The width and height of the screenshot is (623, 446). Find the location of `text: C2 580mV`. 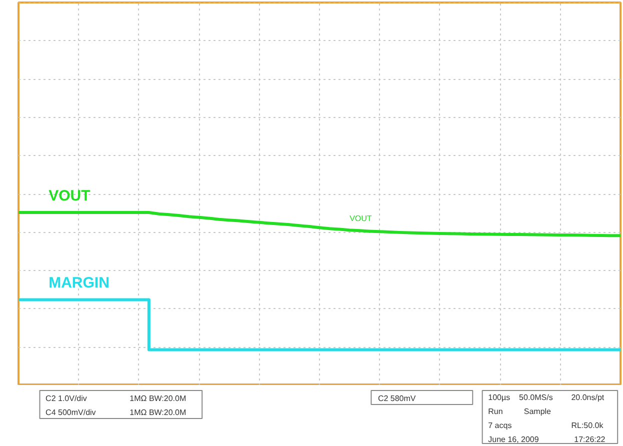

text: C2 580mV is located at coordinates (397, 398).